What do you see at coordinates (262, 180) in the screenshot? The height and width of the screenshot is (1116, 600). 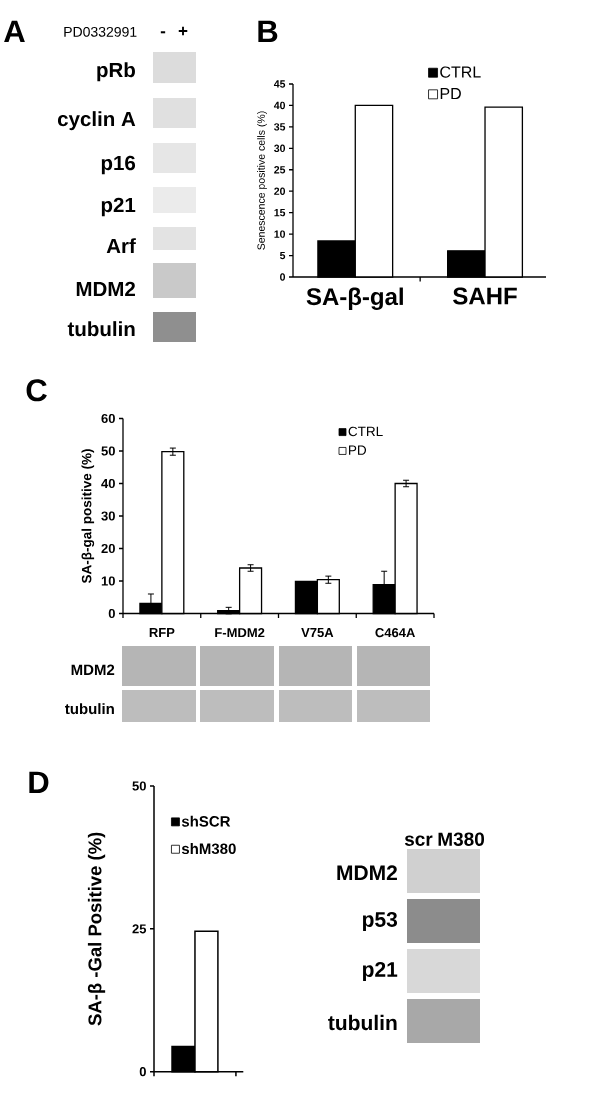 I see `y-axis-title: Senescence positive cells (%)` at bounding box center [262, 180].